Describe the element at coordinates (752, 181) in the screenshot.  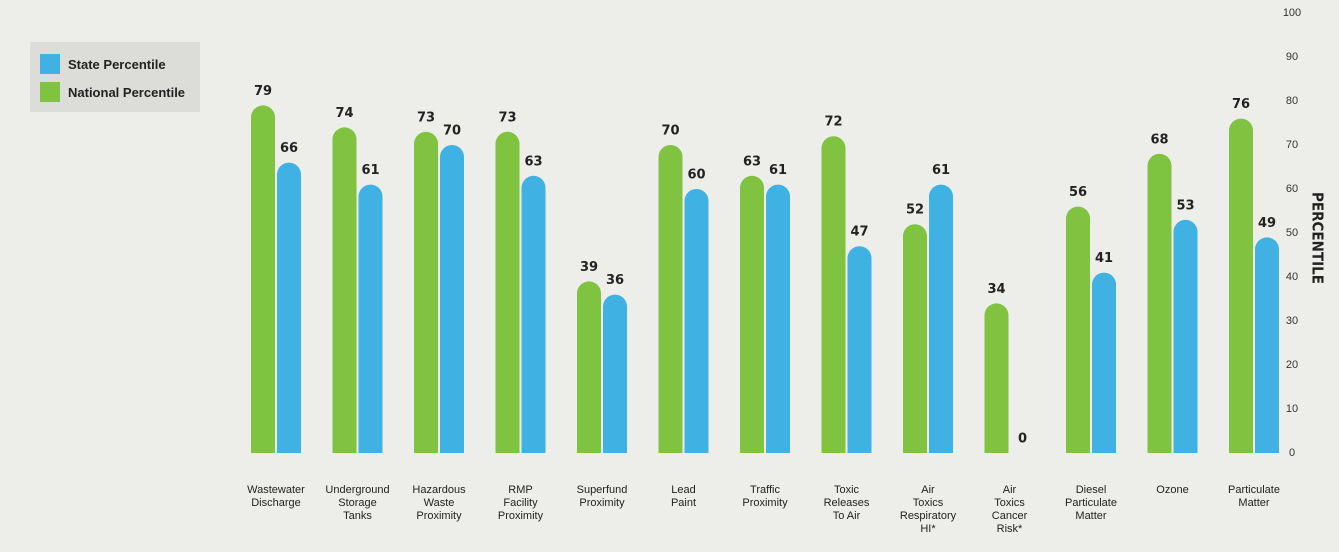
I see `bar-national-6-cap` at that location.